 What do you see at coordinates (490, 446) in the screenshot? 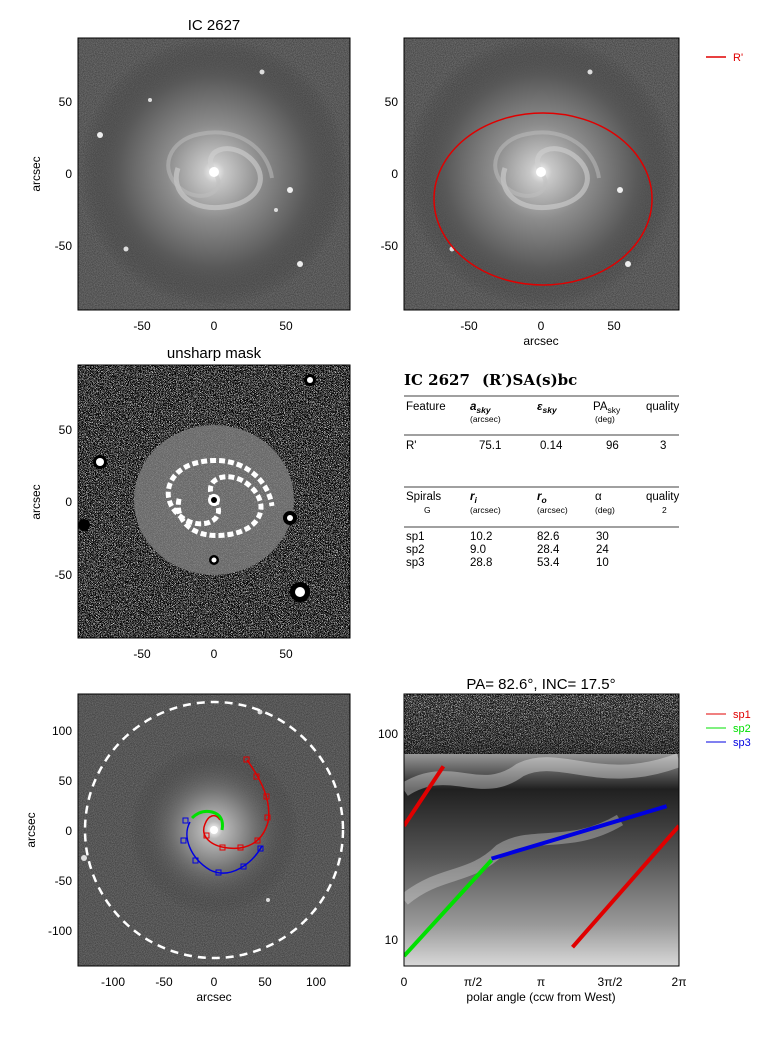
I see `cell-a: 75.1` at bounding box center [490, 446].